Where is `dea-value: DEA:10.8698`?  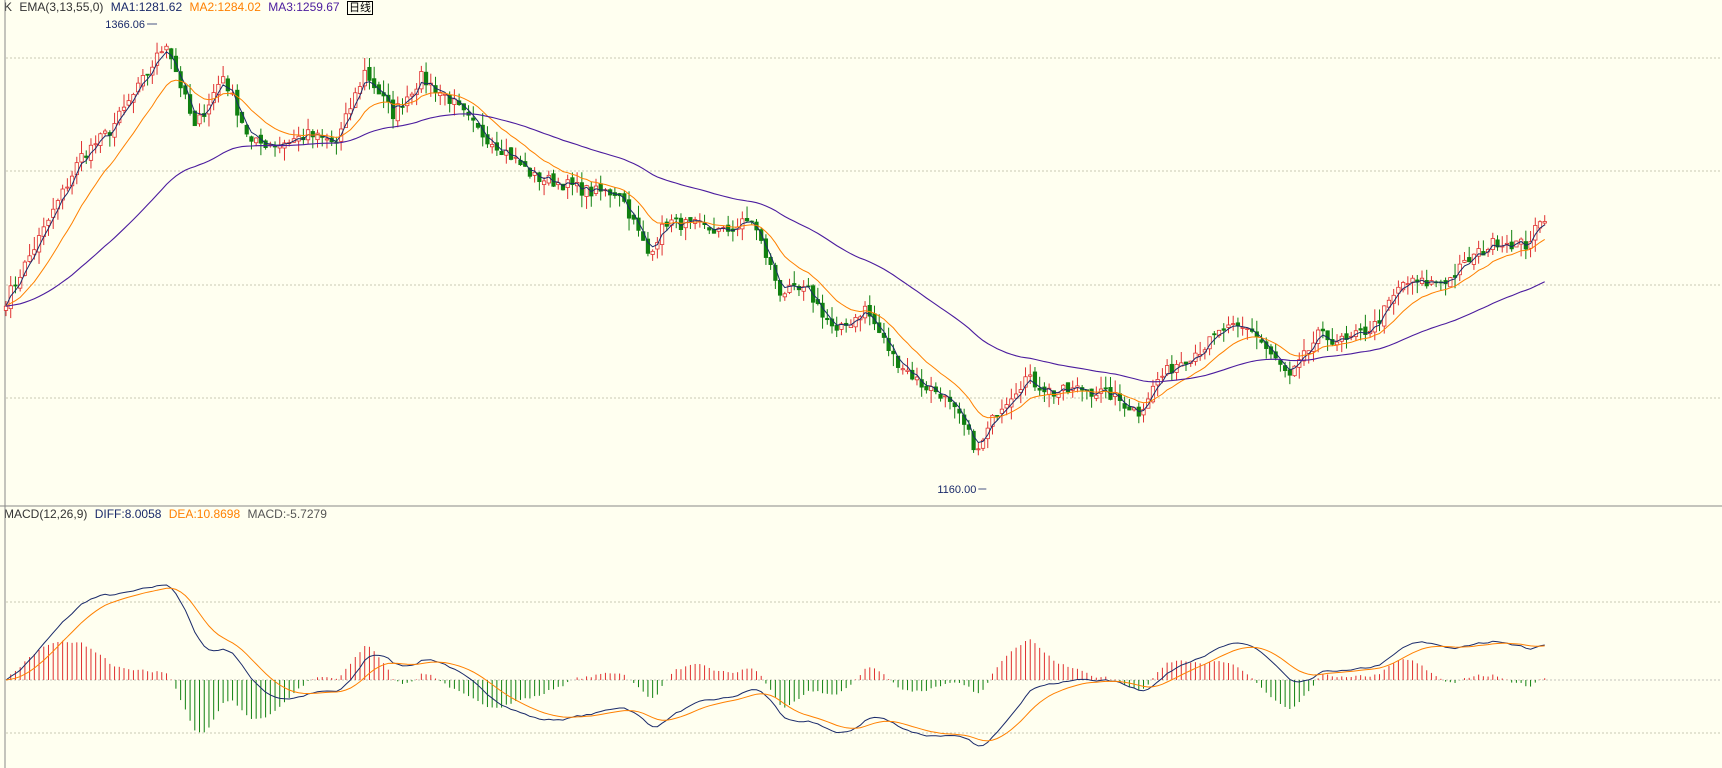
dea-value: DEA:10.8698 is located at coordinates (204, 514).